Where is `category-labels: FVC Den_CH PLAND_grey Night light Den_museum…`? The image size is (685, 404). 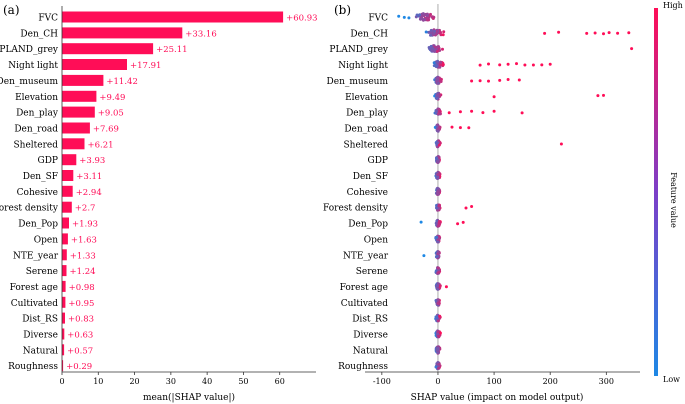
category-labels: FVC Den_CH PLAND_grey Night light Den_museum… is located at coordinates (29, 193).